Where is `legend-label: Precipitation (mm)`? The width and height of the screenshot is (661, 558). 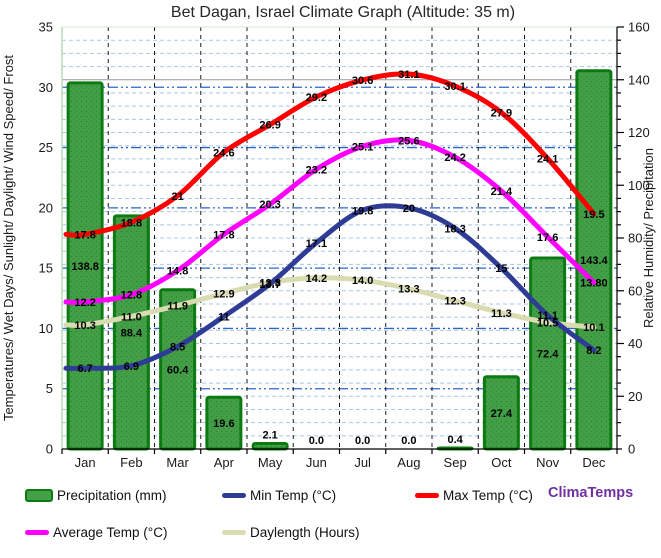 legend-label: Precipitation (mm) is located at coordinates (112, 495).